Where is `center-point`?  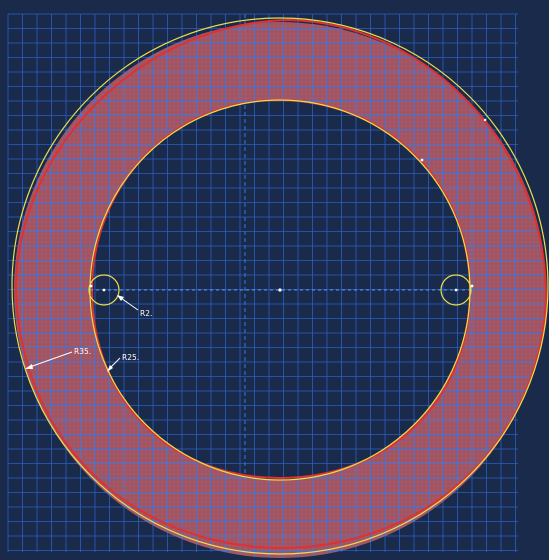
center-point is located at coordinates (280, 290).